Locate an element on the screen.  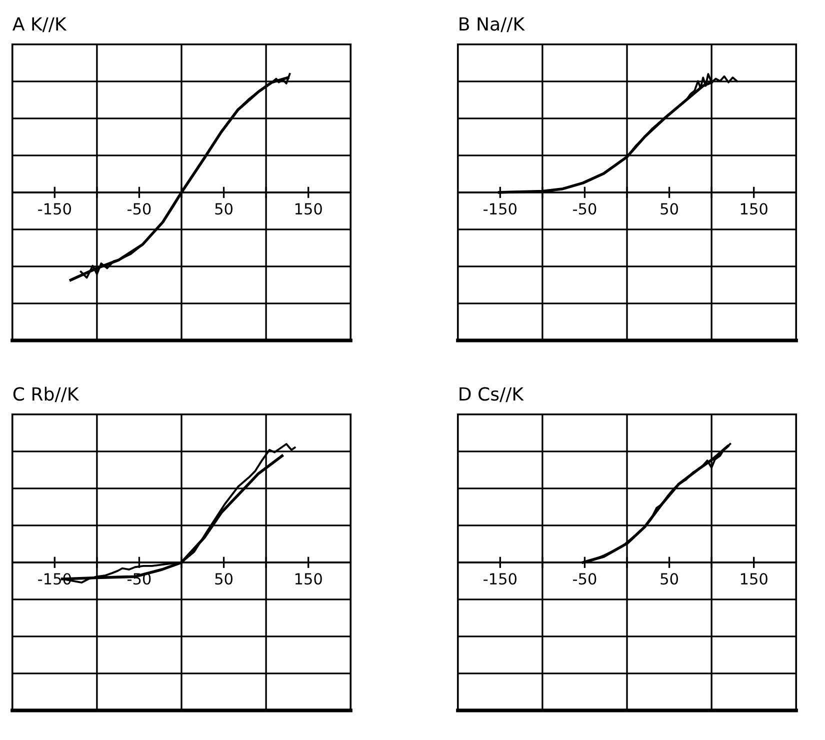
chart-title: A K//K is located at coordinates (39, 24).